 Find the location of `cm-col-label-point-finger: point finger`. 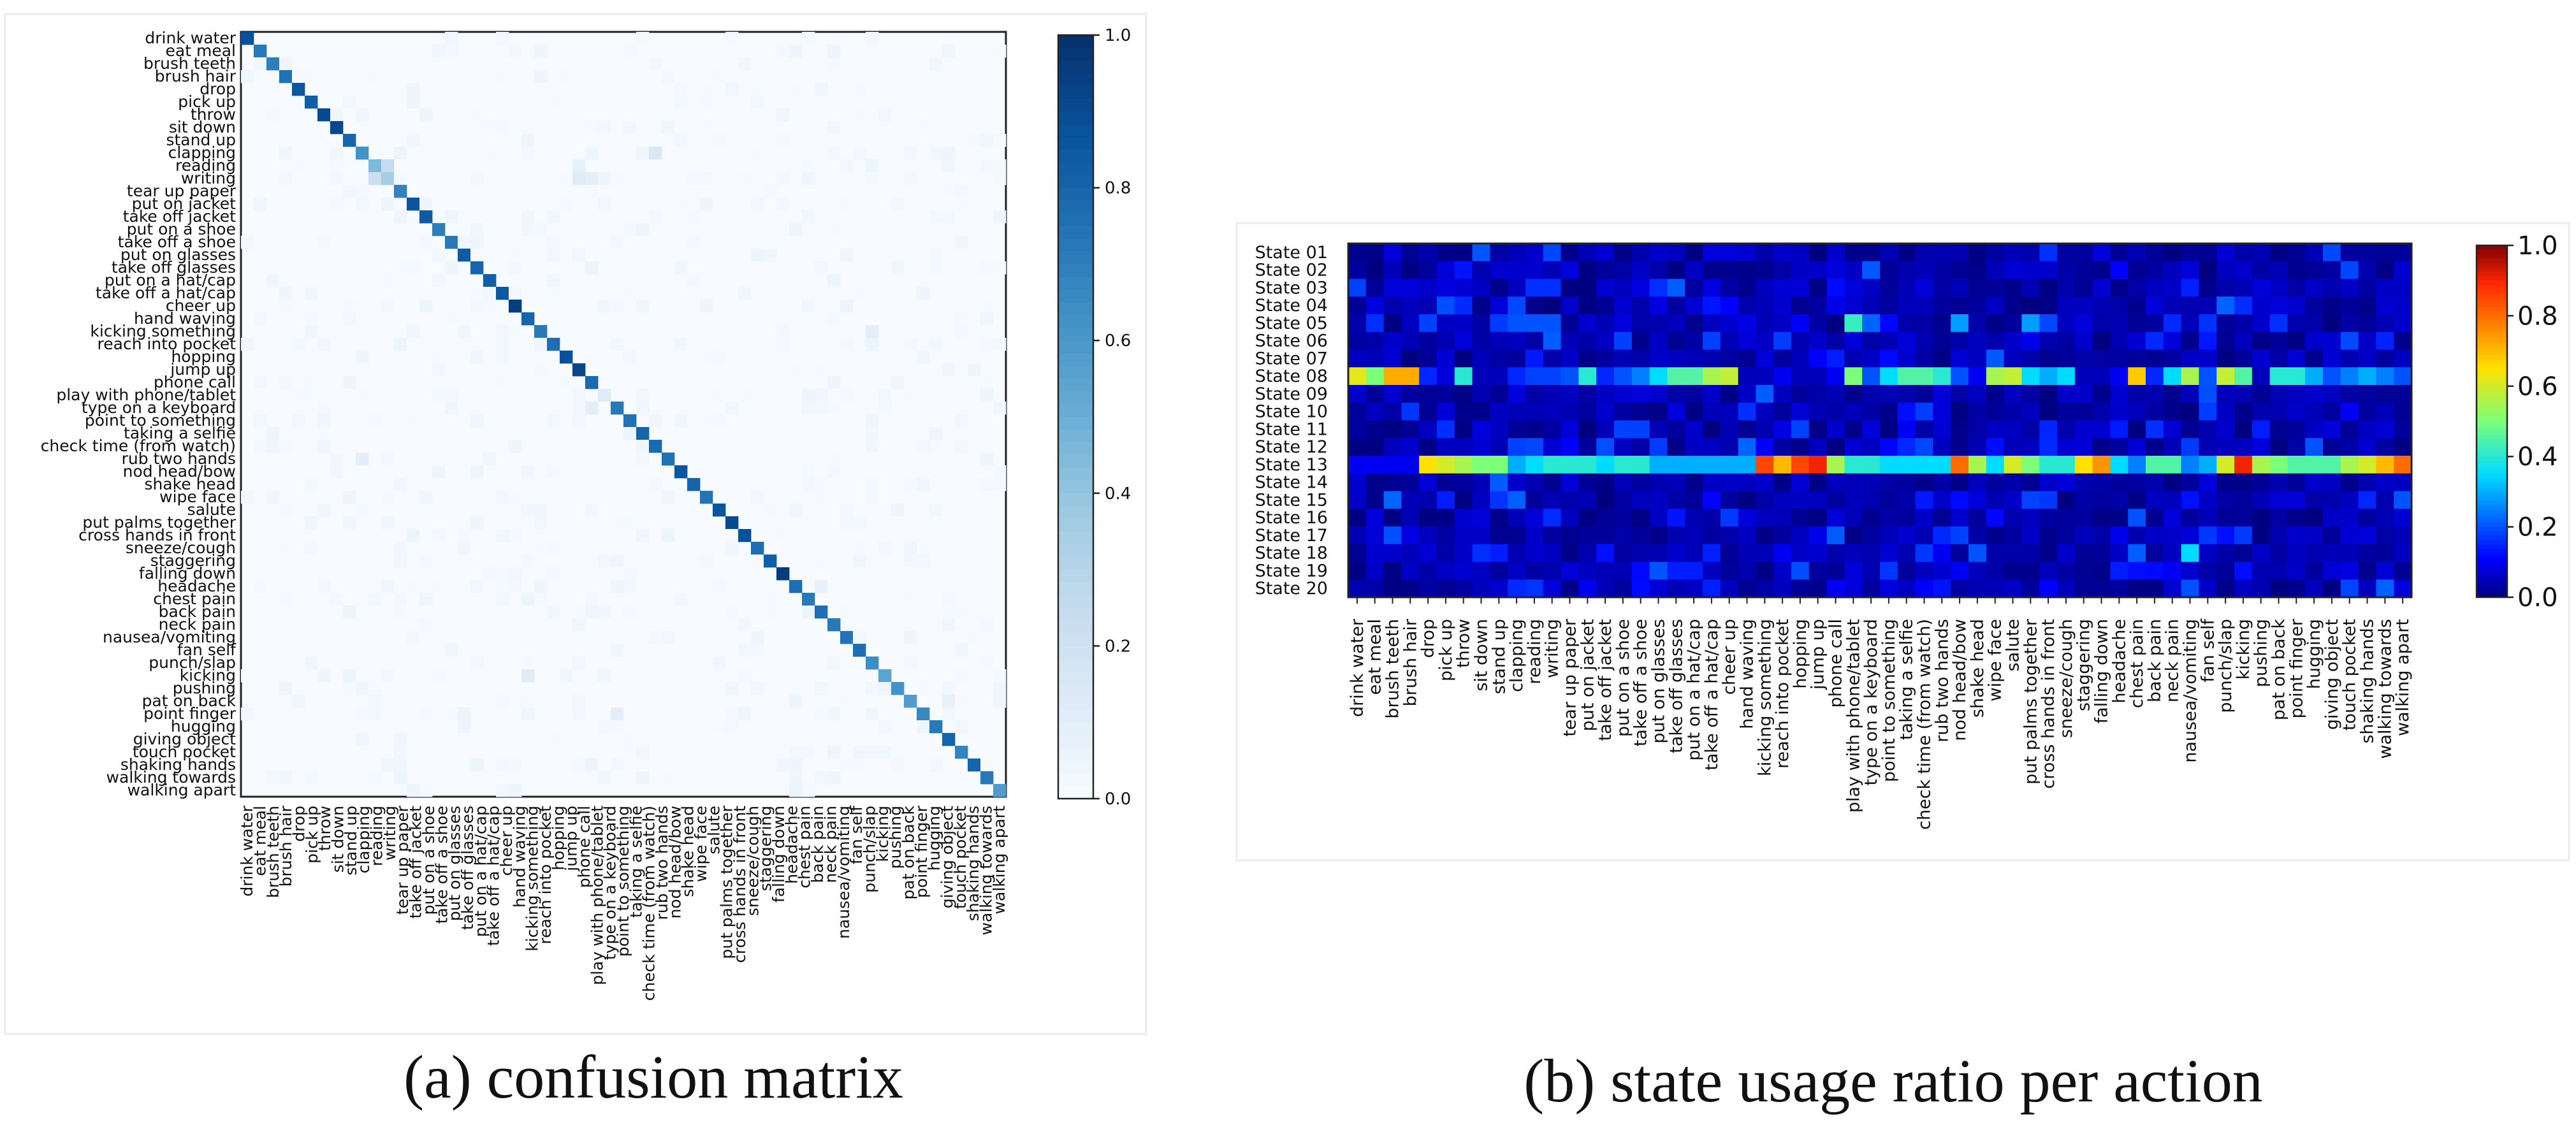

cm-col-label-point-finger: point finger is located at coordinates (921, 852).